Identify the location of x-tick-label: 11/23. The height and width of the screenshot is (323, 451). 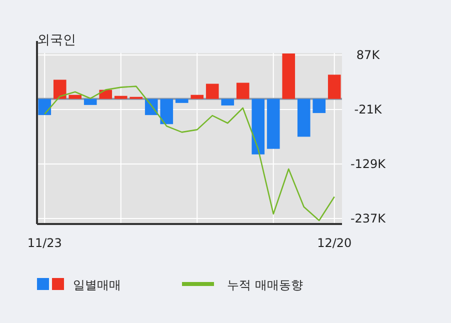
(44, 243).